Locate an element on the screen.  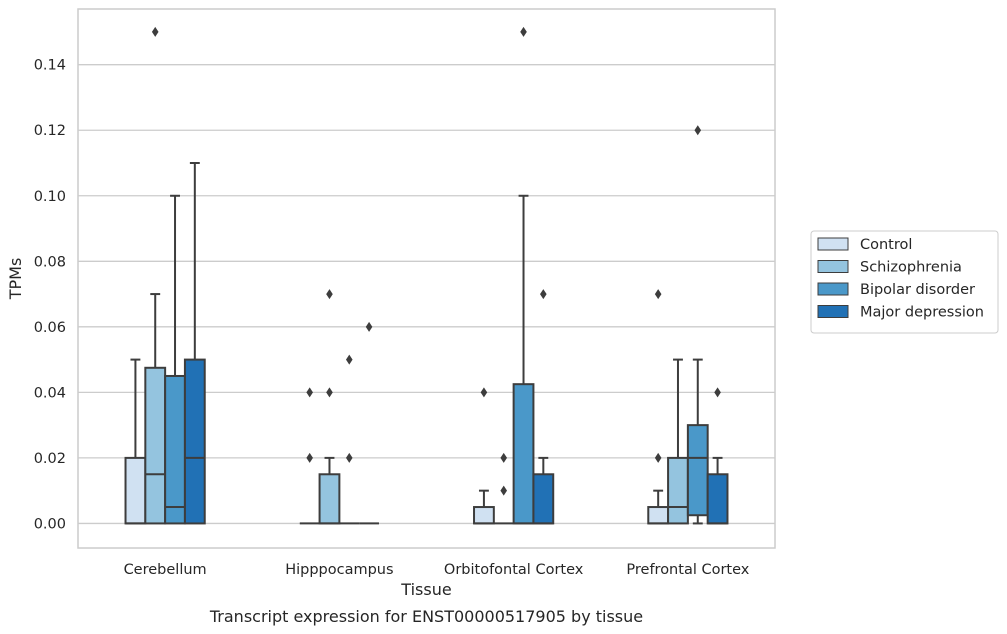
y-tick-label: 0.12 is located at coordinates (50, 131).